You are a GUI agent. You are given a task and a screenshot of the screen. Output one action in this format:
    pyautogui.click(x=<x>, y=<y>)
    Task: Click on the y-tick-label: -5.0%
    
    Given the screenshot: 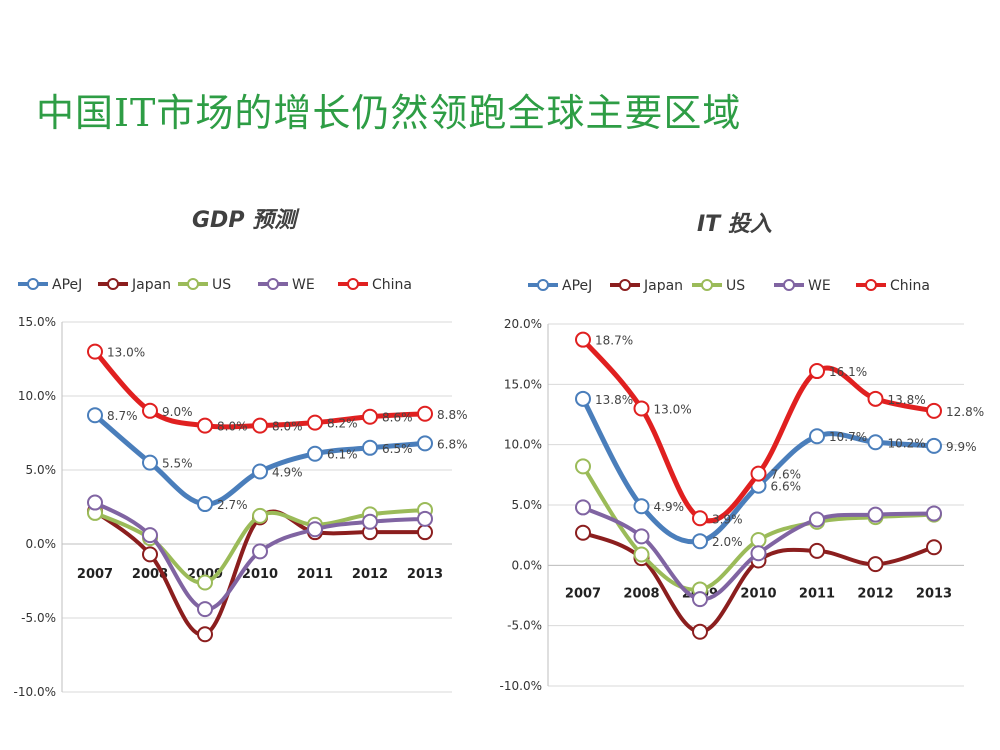 What is the action you would take?
    pyautogui.click(x=524, y=626)
    